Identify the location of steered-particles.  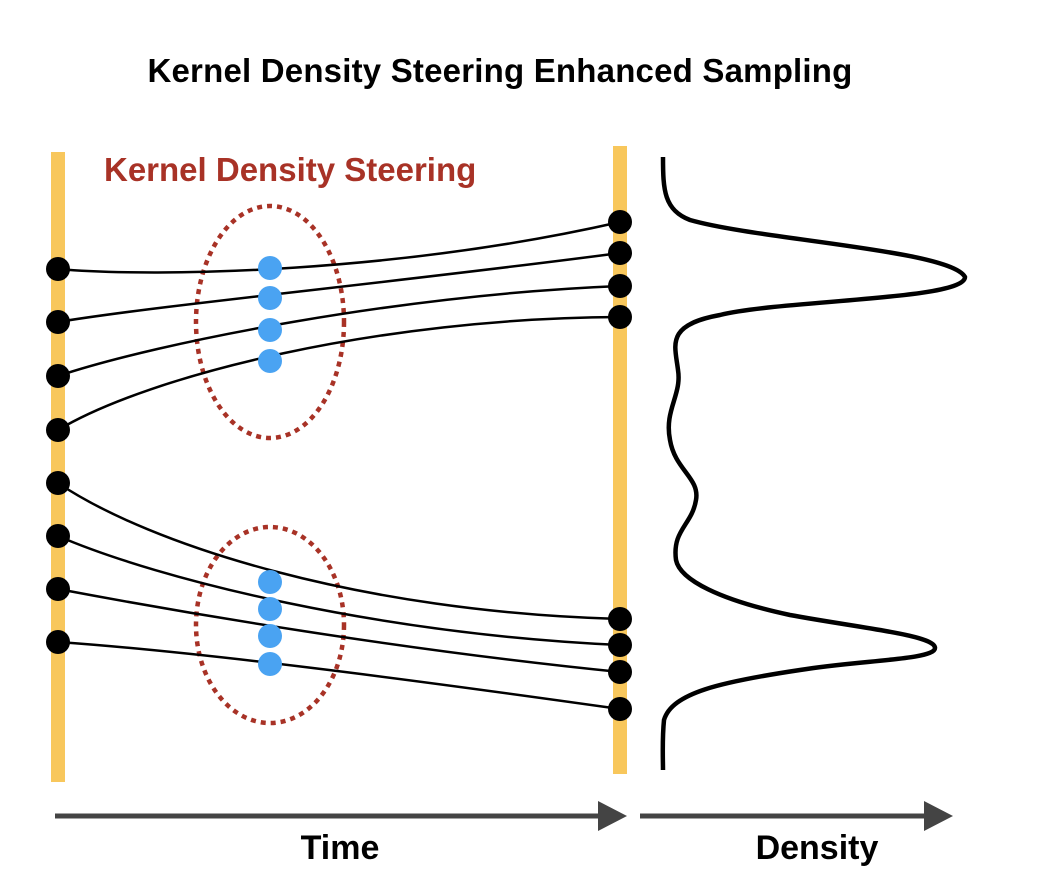
(270, 466).